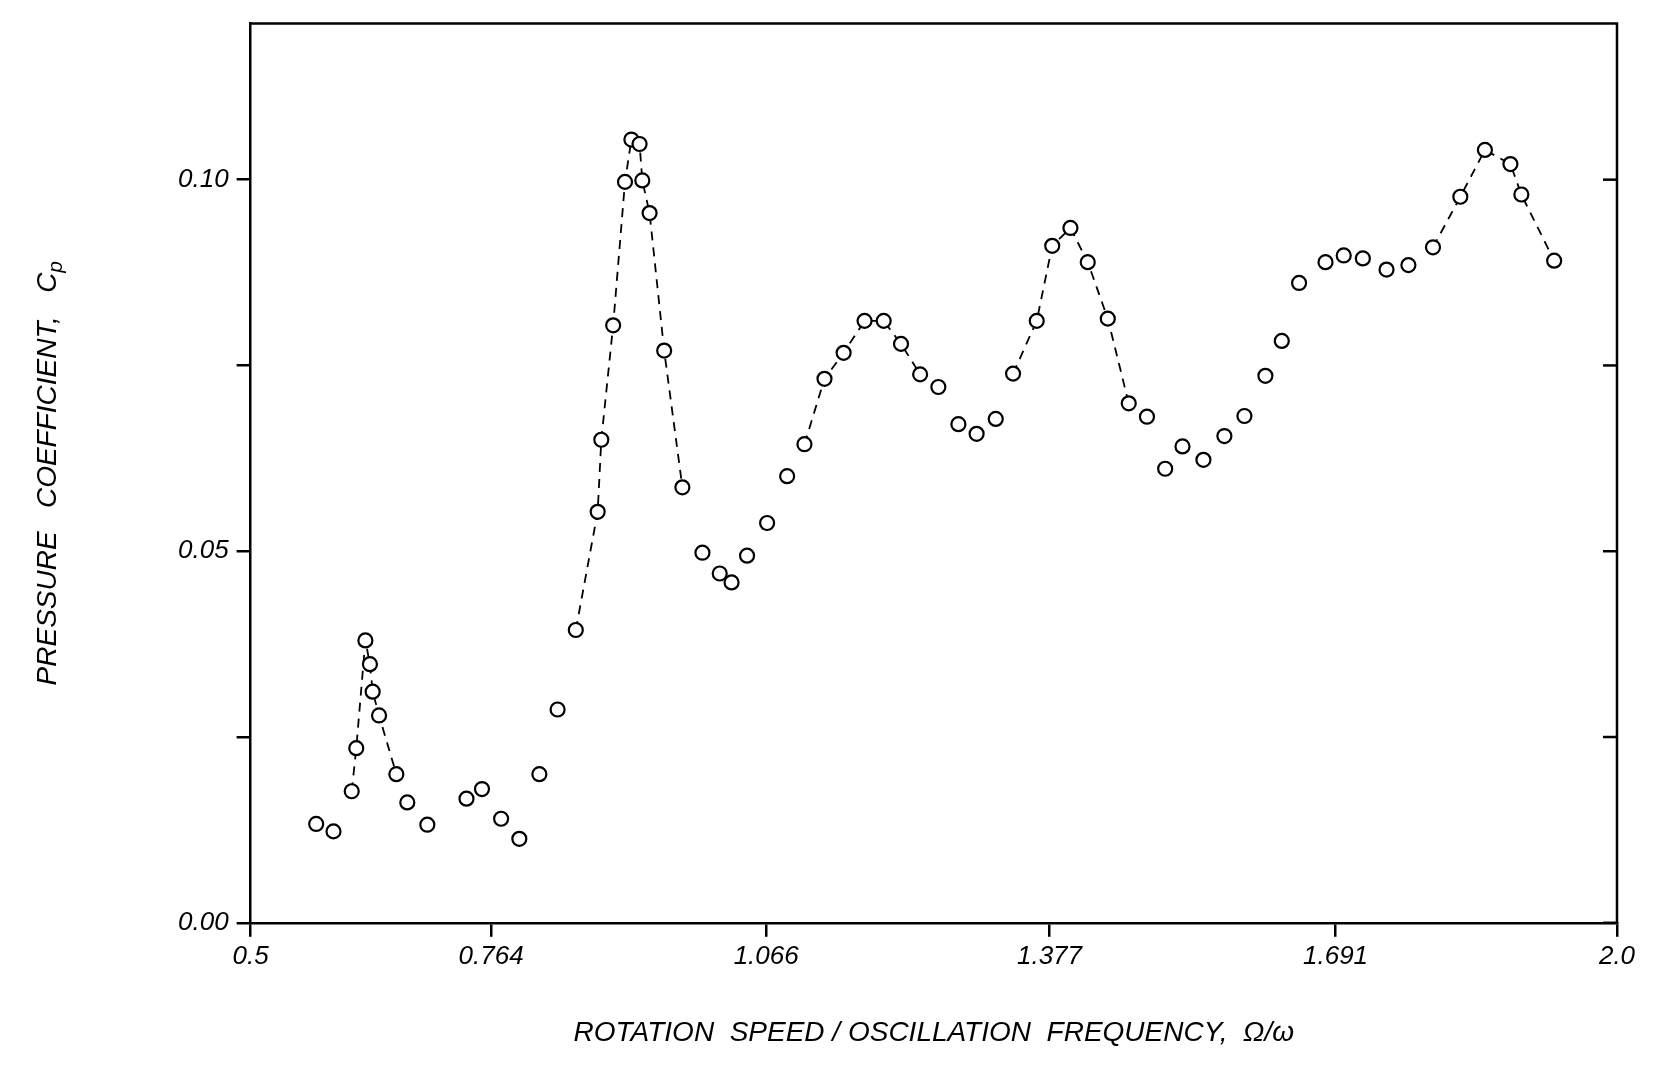 This screenshot has width=1657, height=1071. What do you see at coordinates (1050, 954) in the screenshot?
I see `x-tick-label: 1.377` at bounding box center [1050, 954].